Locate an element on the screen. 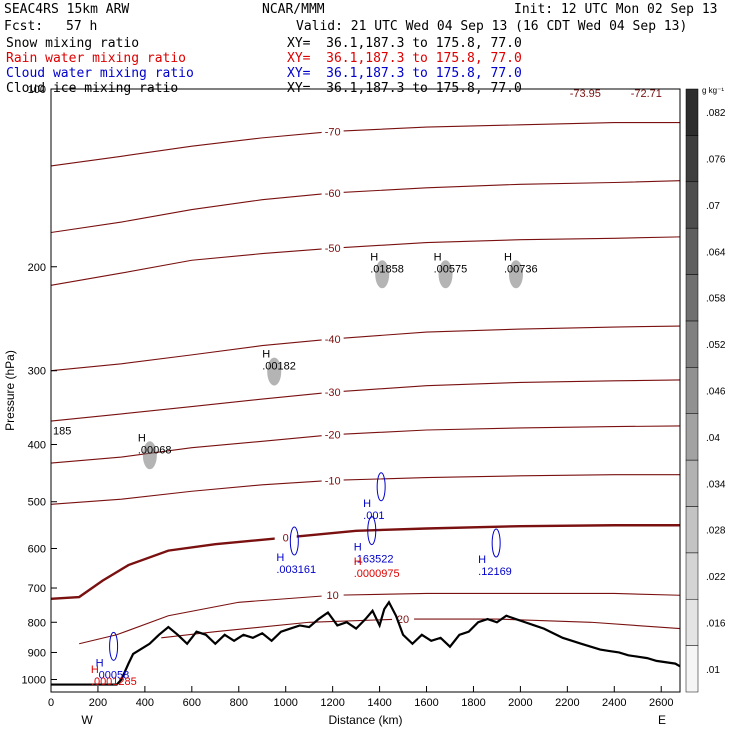 The width and height of the screenshot is (740, 740). snow-max-value: .01858 is located at coordinates (387, 269).